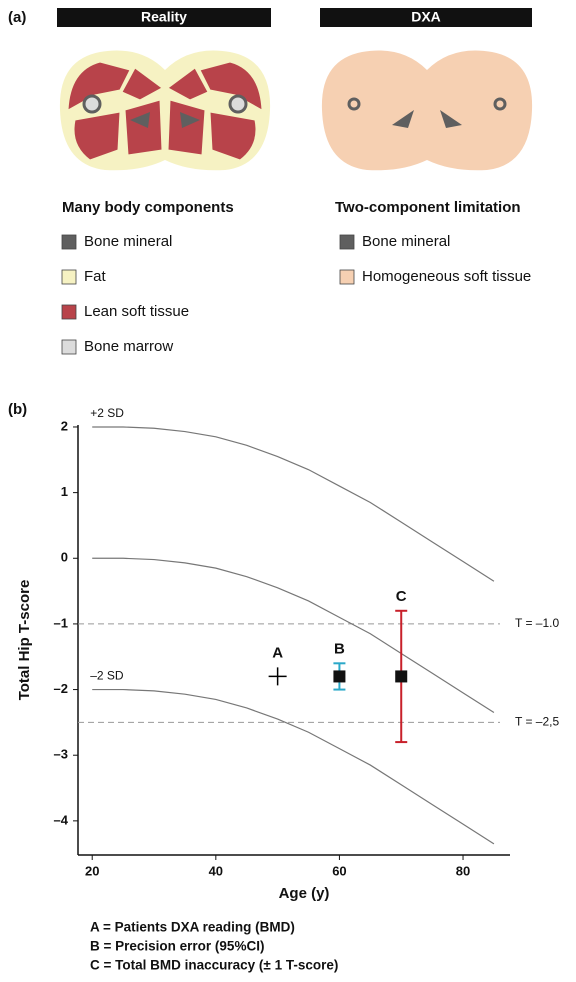  Describe the element at coordinates (136, 311) in the screenshot. I see `legend-label: Lean soft tissue` at that location.